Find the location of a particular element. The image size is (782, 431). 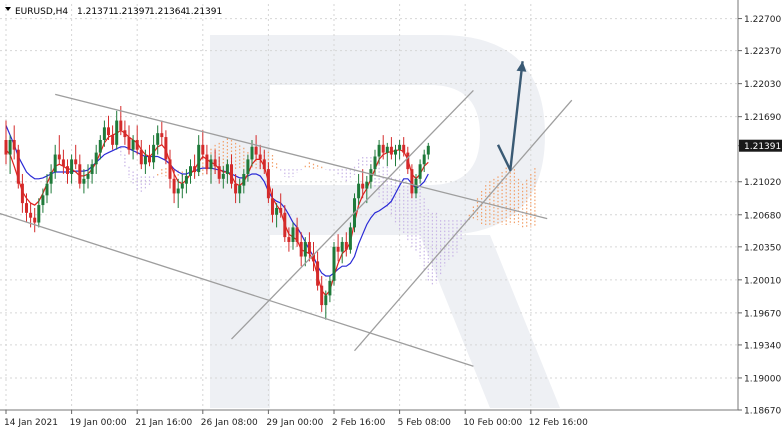

y-tick-label: 1.18670 is located at coordinates (762, 412).